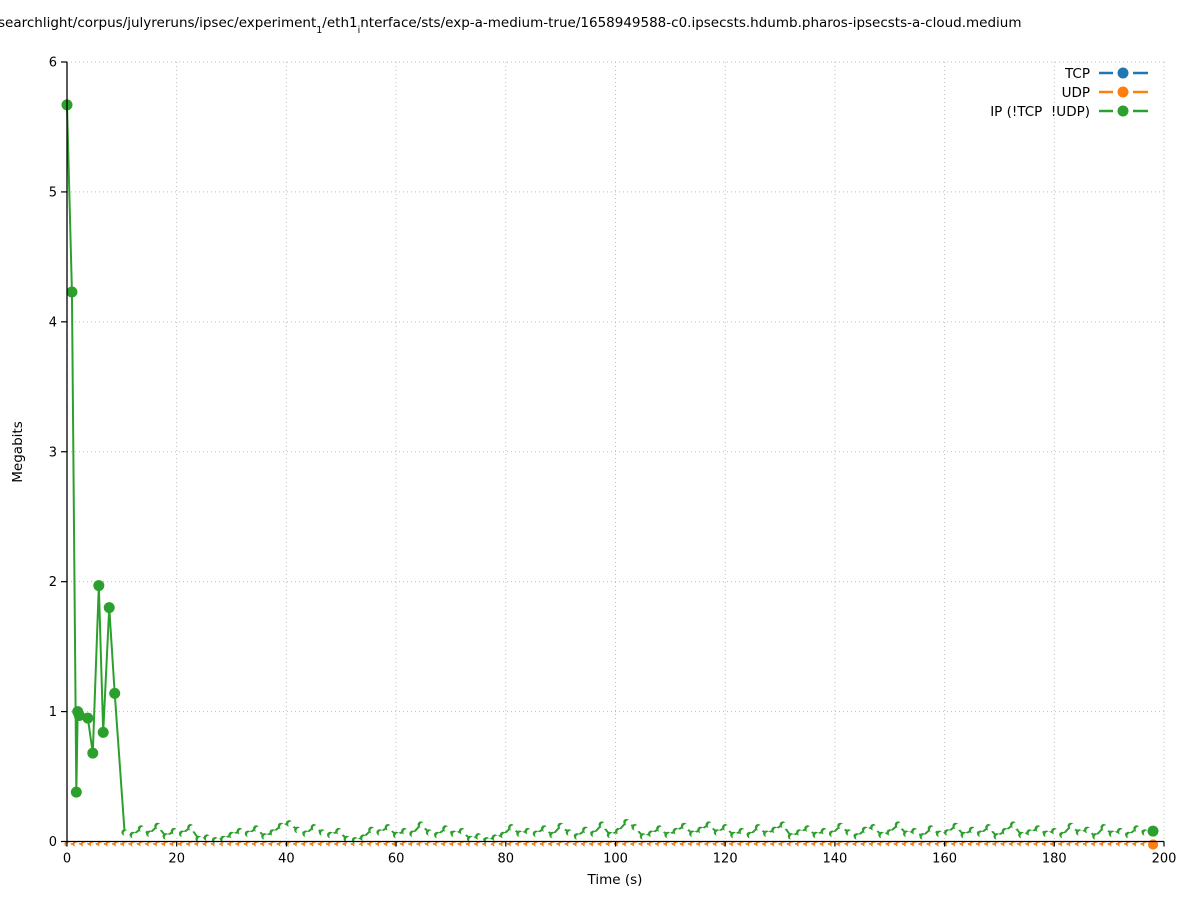  I want to click on x-tick-label: 140, so click(834, 859).